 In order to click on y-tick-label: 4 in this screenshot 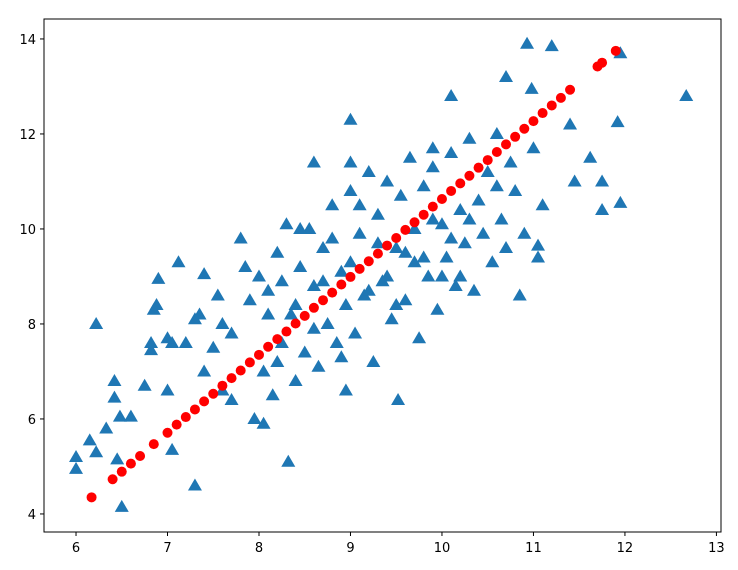, I will do `click(32, 515)`.